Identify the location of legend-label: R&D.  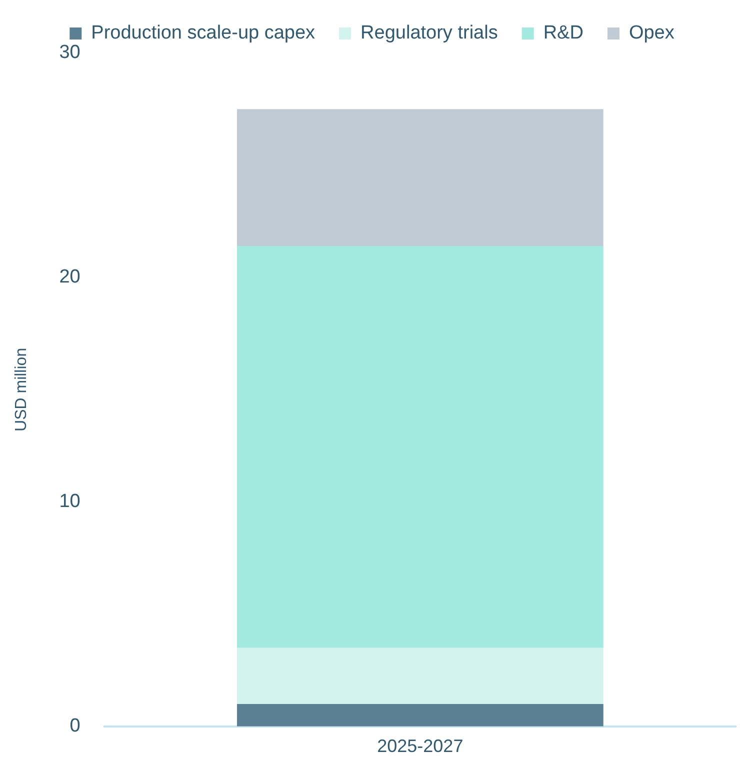
(563, 33).